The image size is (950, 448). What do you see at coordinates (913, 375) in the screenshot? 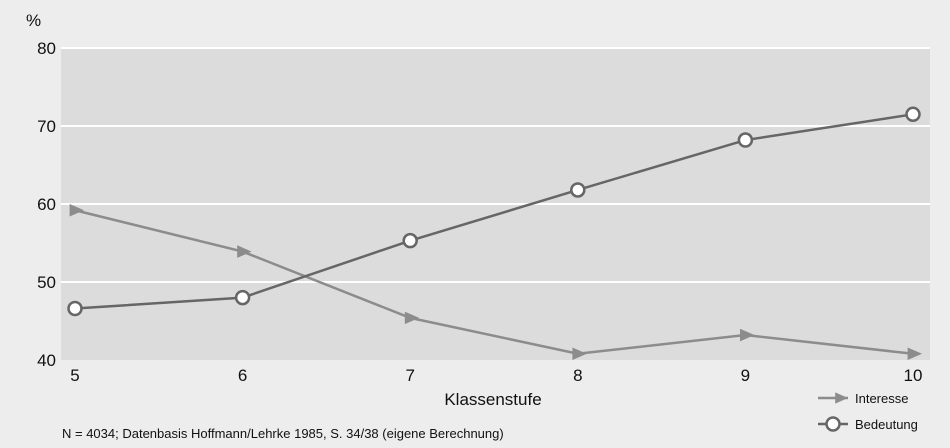
I see `x-tick-label: 10` at bounding box center [913, 375].